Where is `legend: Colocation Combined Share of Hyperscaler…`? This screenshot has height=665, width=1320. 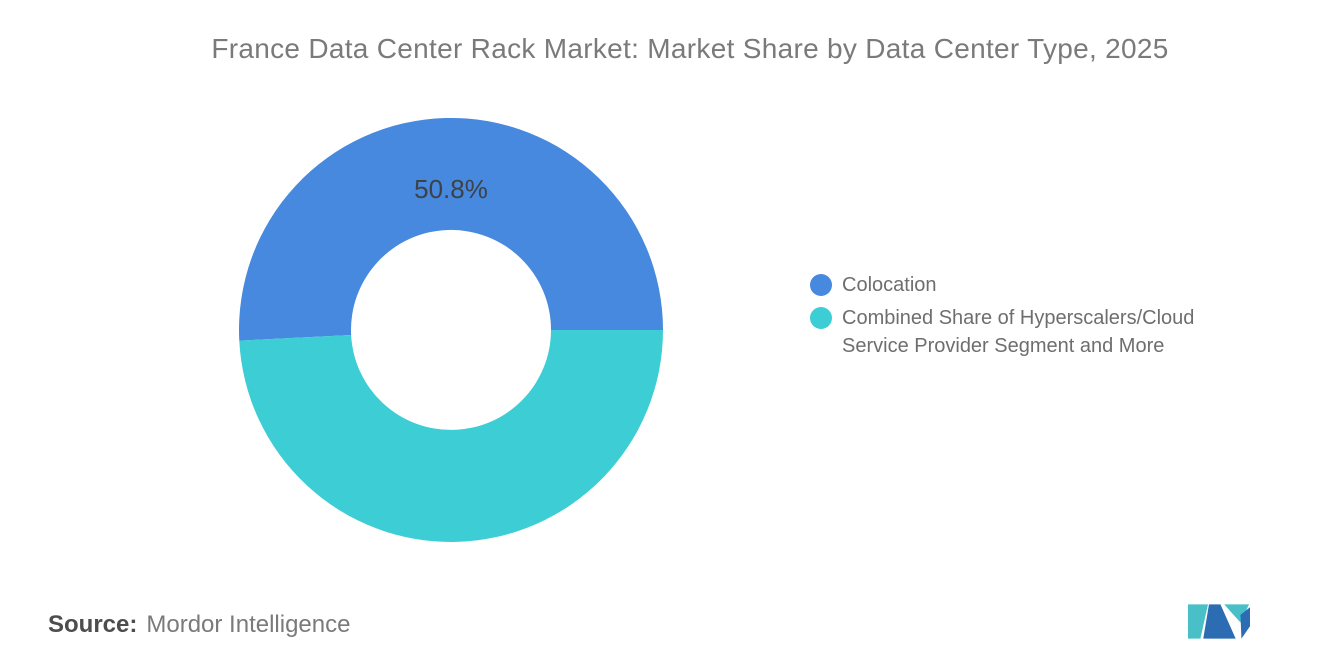 legend: Colocation Combined Share of Hyperscaler… is located at coordinates (1037, 318).